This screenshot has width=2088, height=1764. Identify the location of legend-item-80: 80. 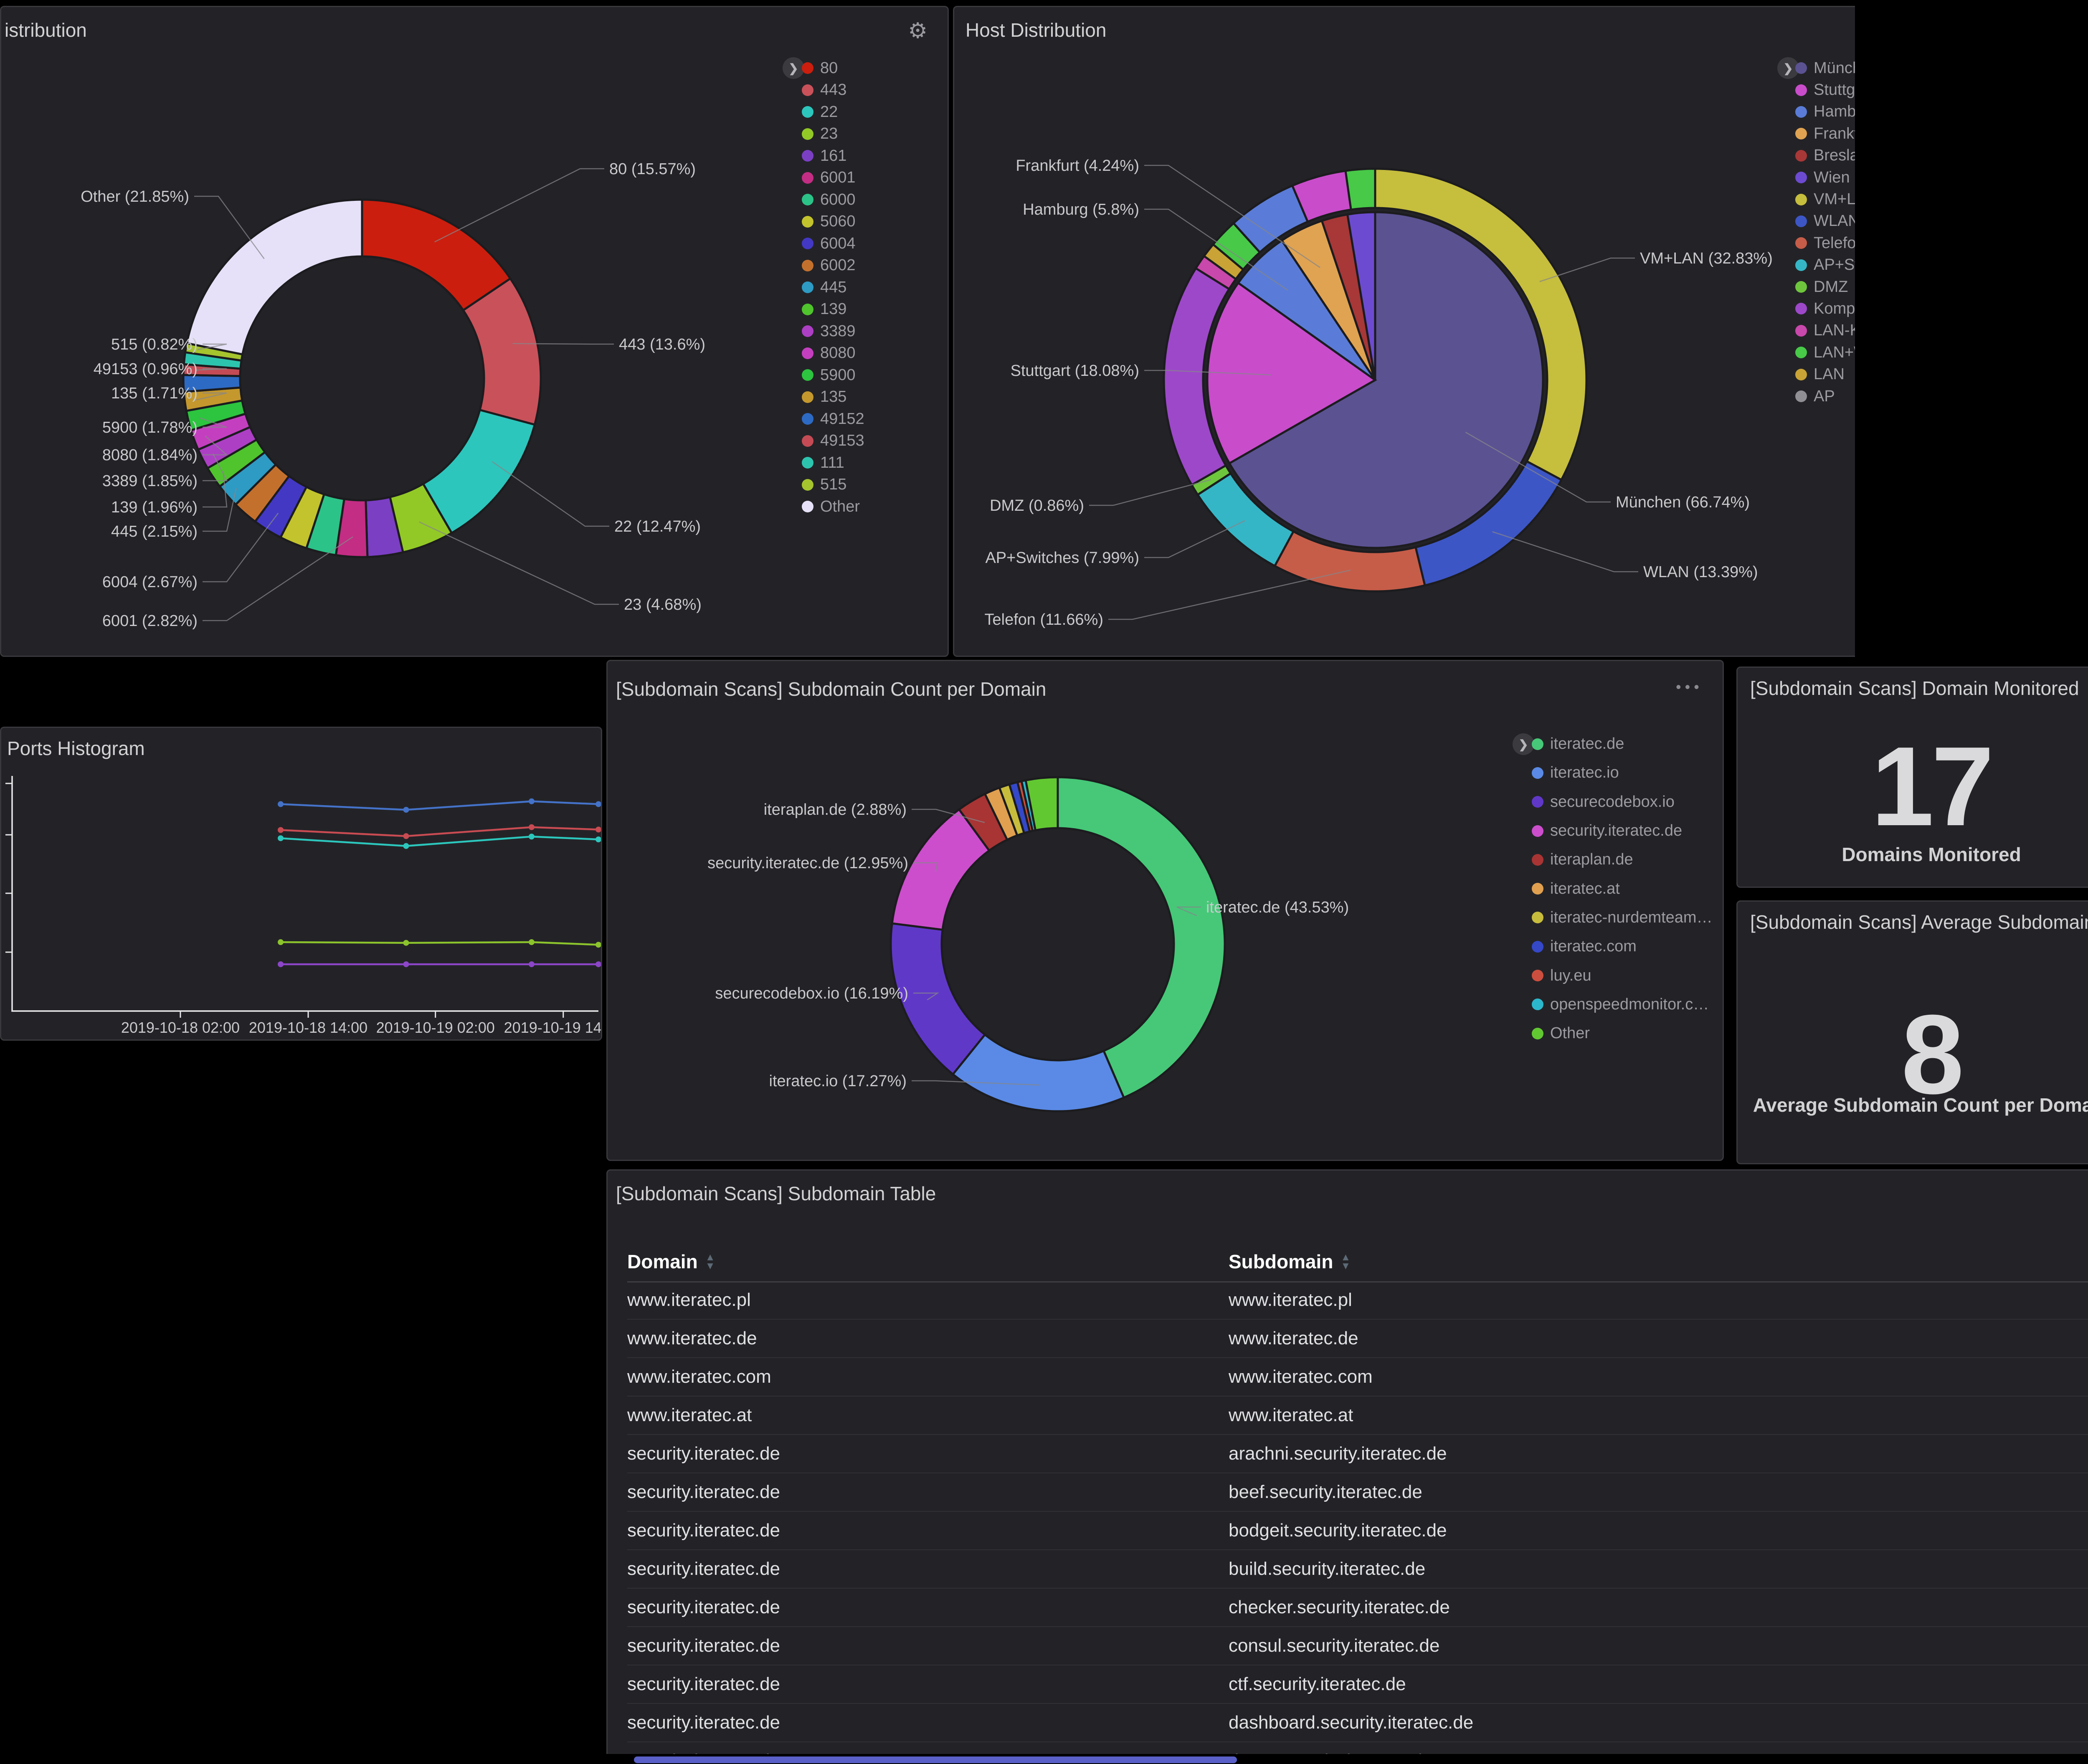
(833, 68).